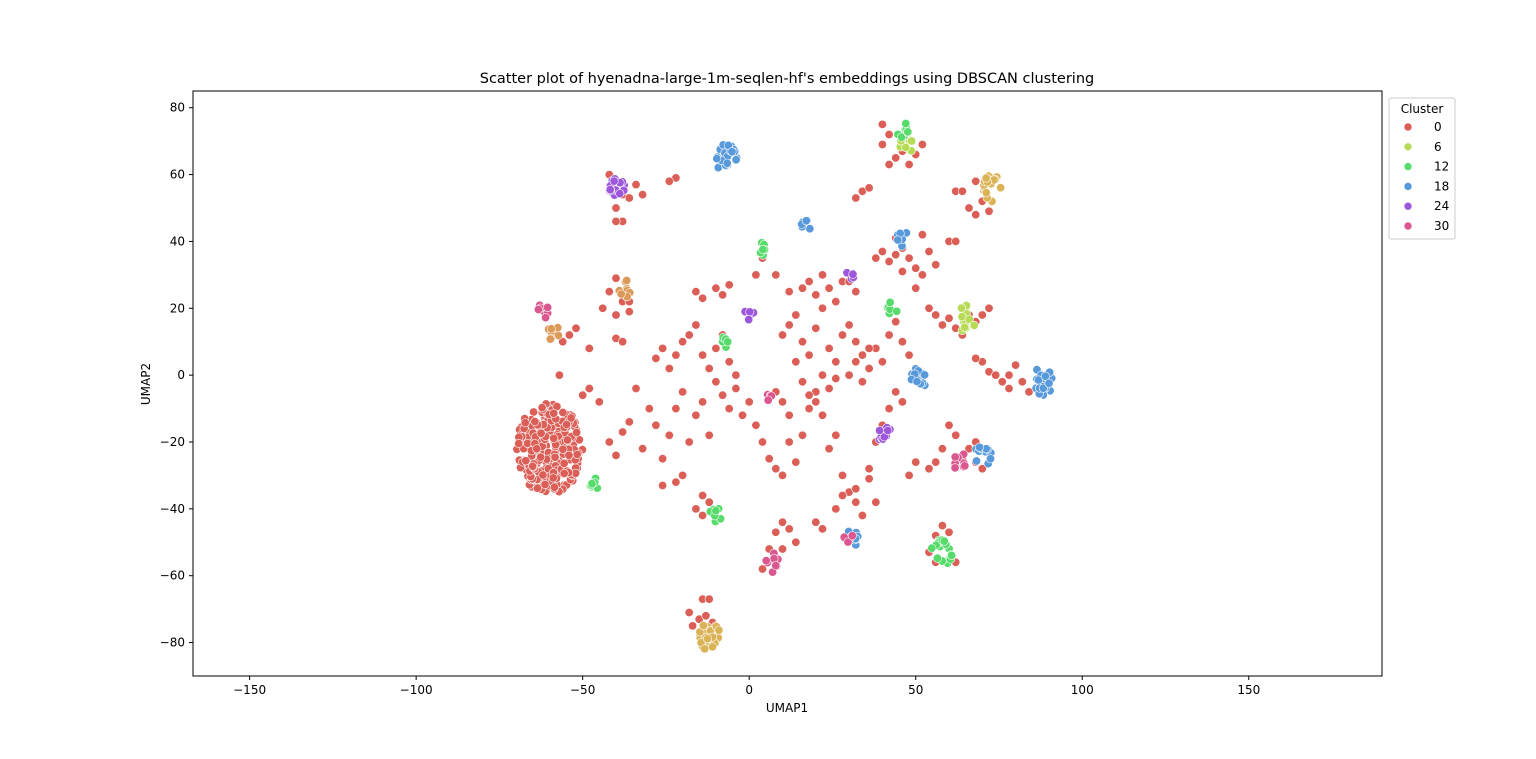 This screenshot has width=1536, height=759. Describe the element at coordinates (1422, 109) in the screenshot. I see `legend-title: Cluster` at that location.